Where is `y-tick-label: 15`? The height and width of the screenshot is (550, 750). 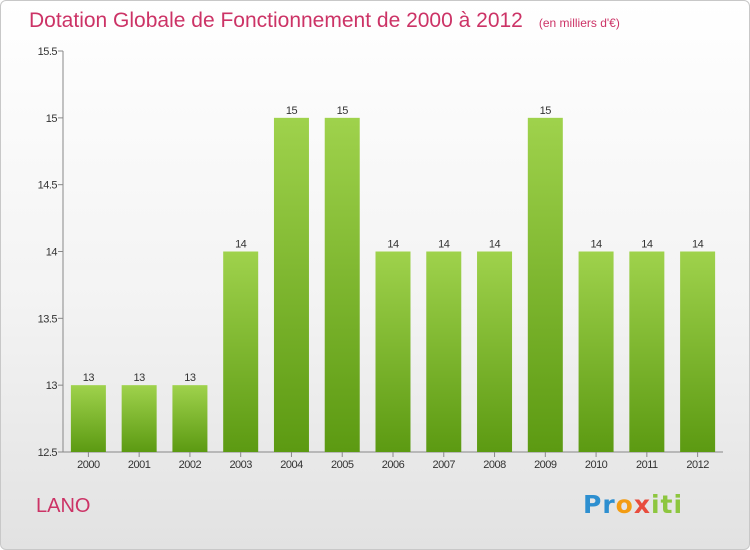 y-tick-label: 15 is located at coordinates (52, 119).